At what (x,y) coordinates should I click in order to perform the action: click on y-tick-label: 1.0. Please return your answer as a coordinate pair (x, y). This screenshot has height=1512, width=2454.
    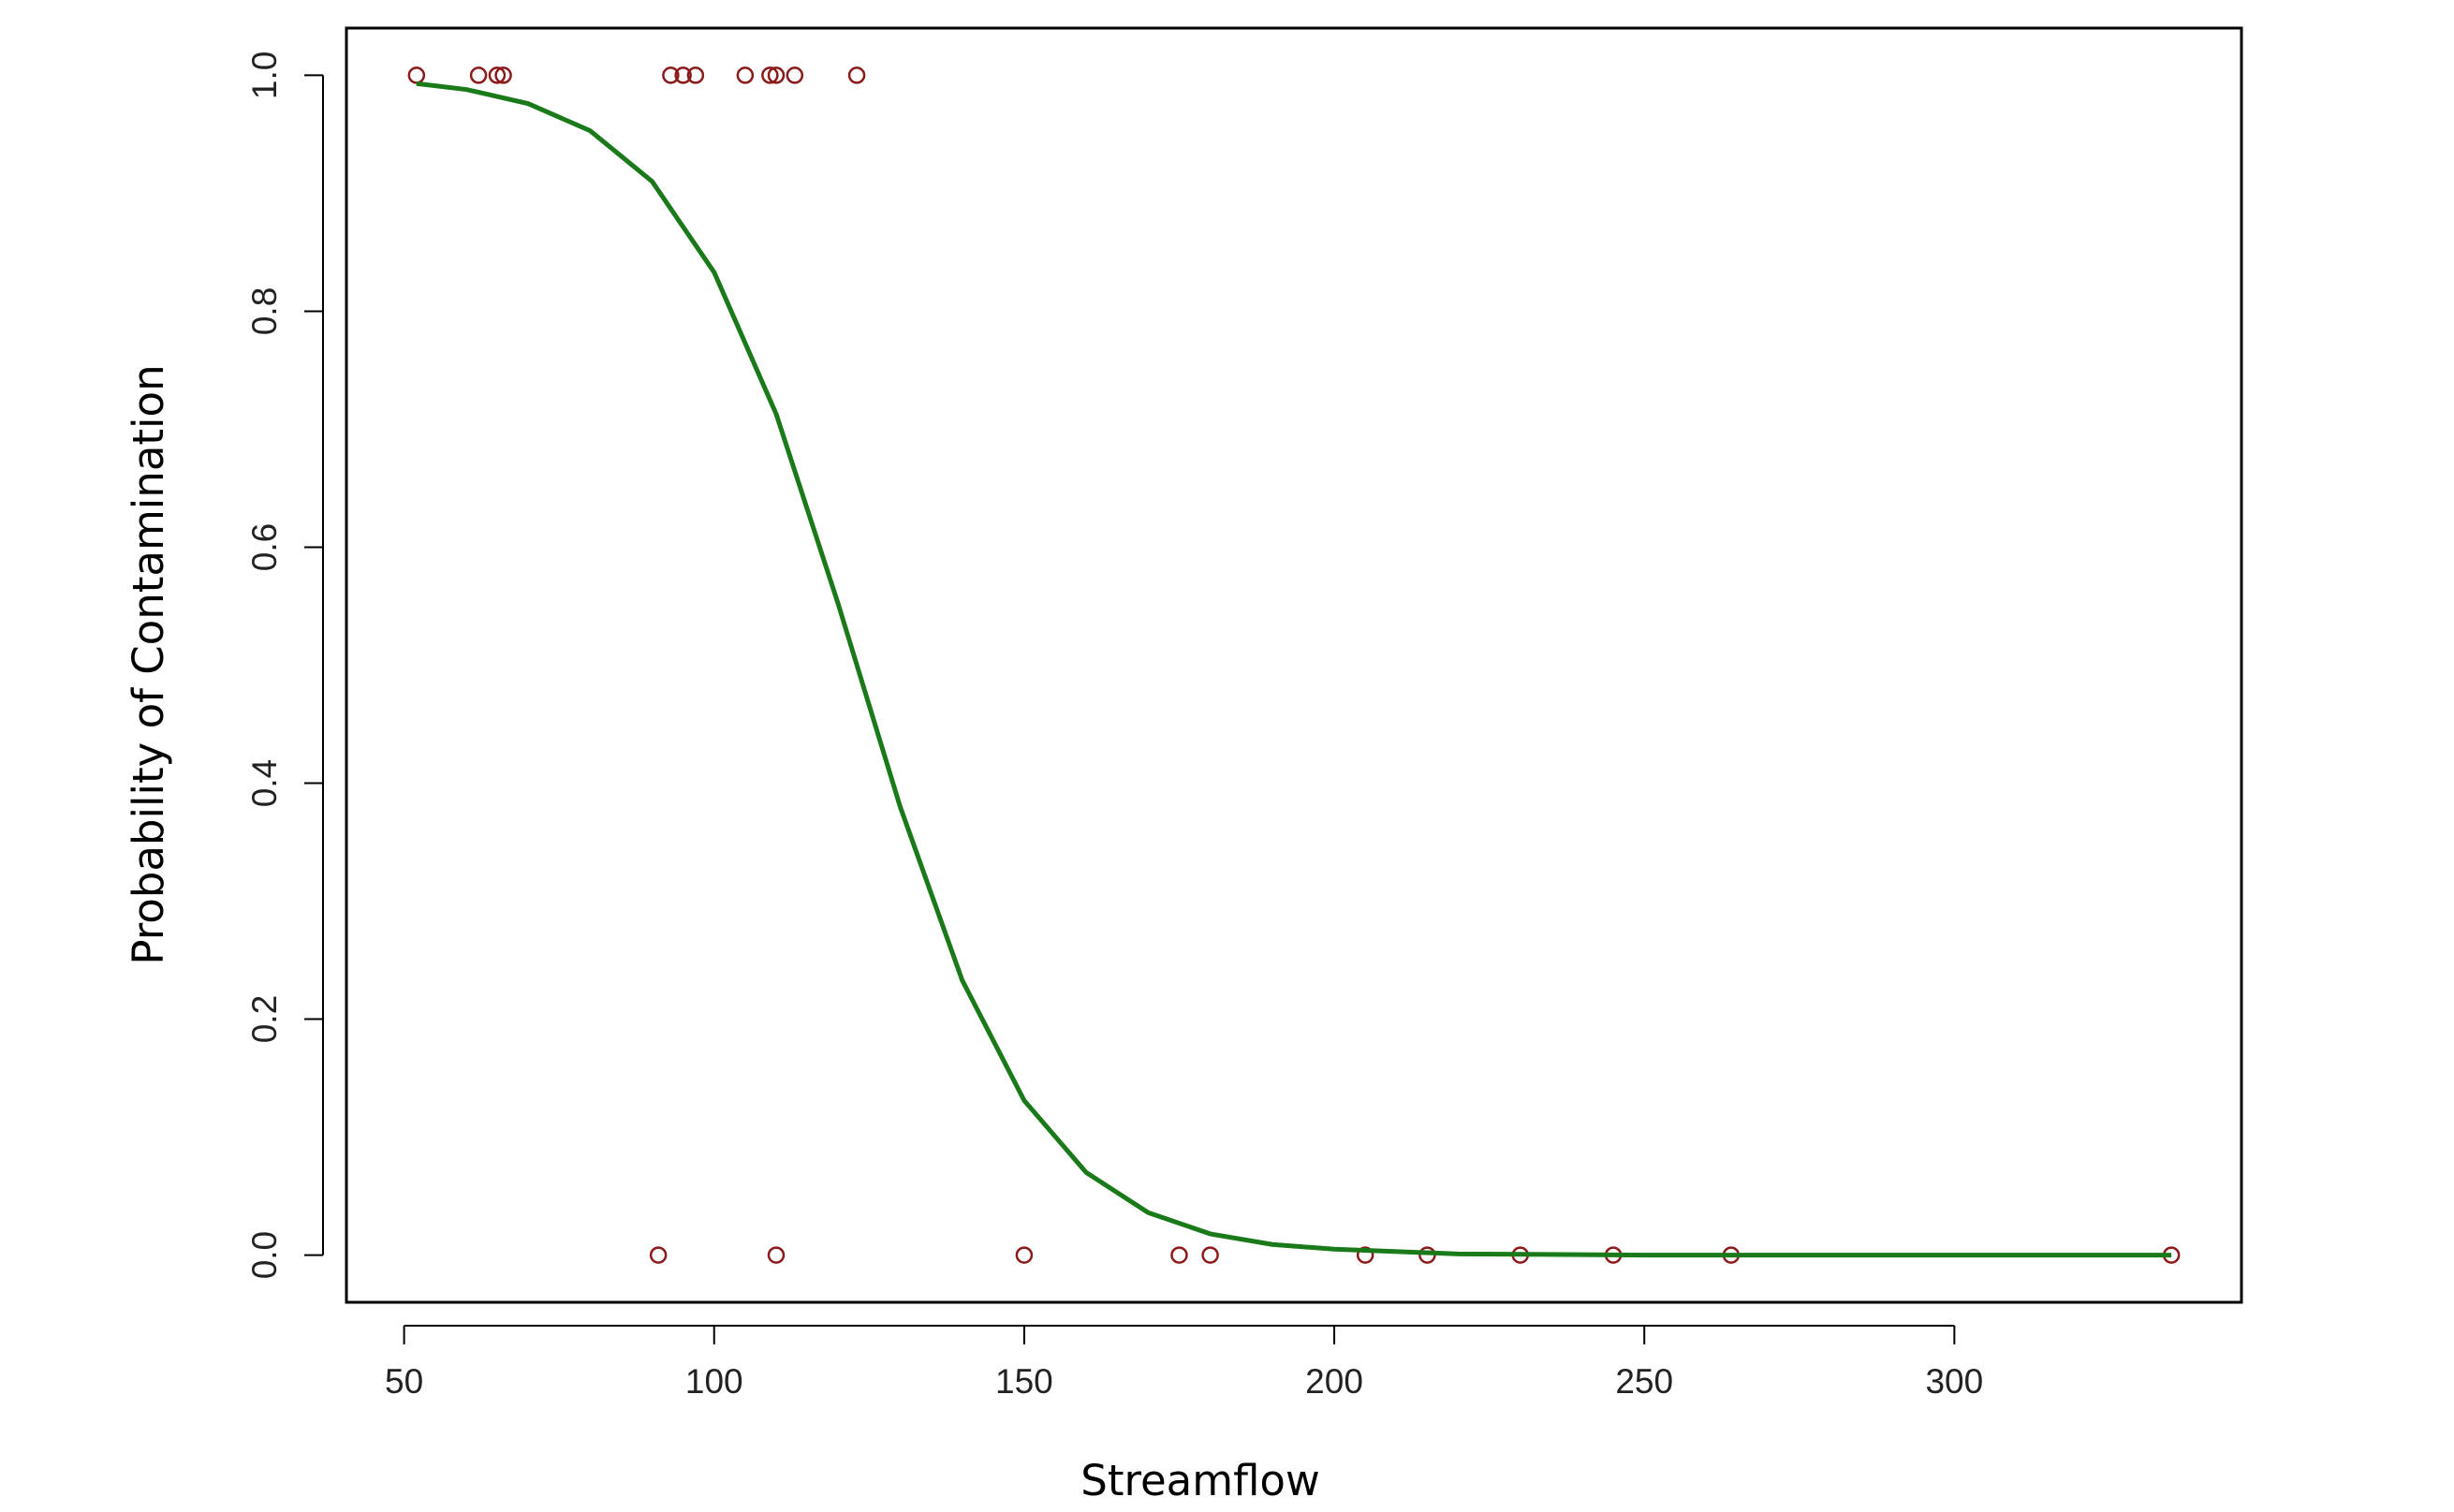
    Looking at the image, I should click on (264, 75).